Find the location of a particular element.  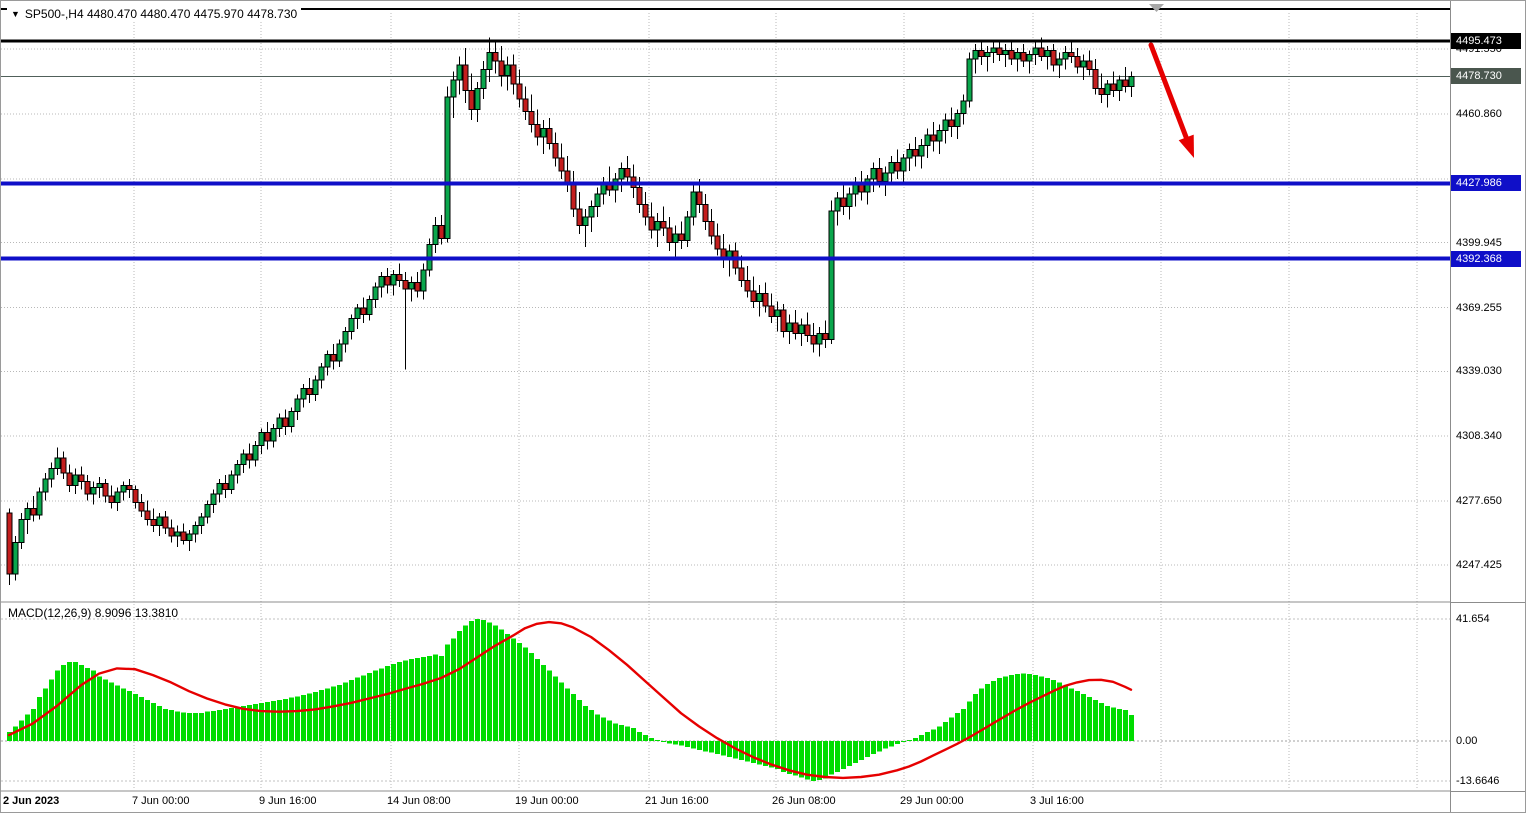

macd-signal-line is located at coordinates (570, 700).